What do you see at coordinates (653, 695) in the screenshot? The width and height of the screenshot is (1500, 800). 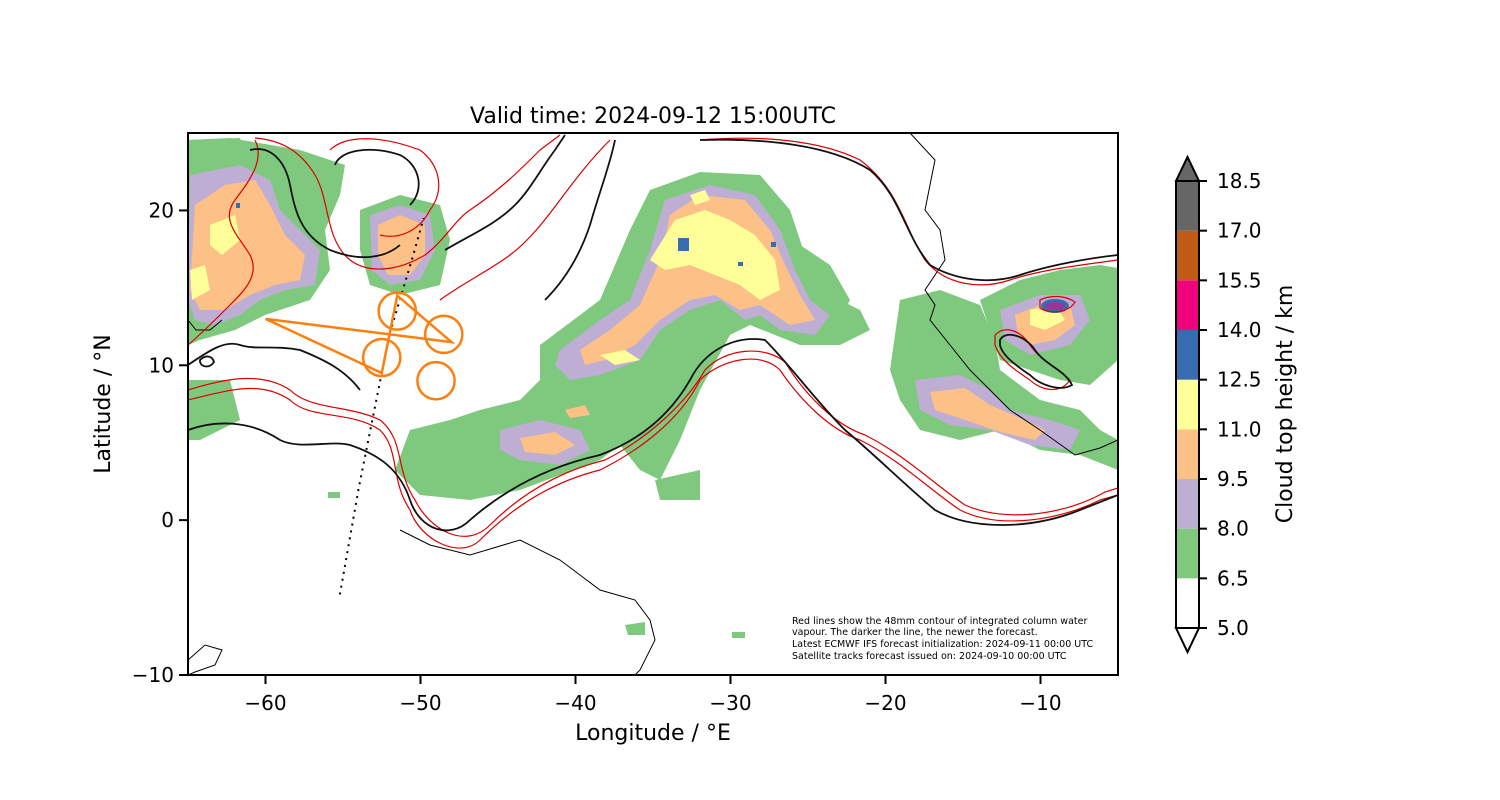 I see `x-axis-ticks: −60 −50 −40 −30 −20 −10` at bounding box center [653, 695].